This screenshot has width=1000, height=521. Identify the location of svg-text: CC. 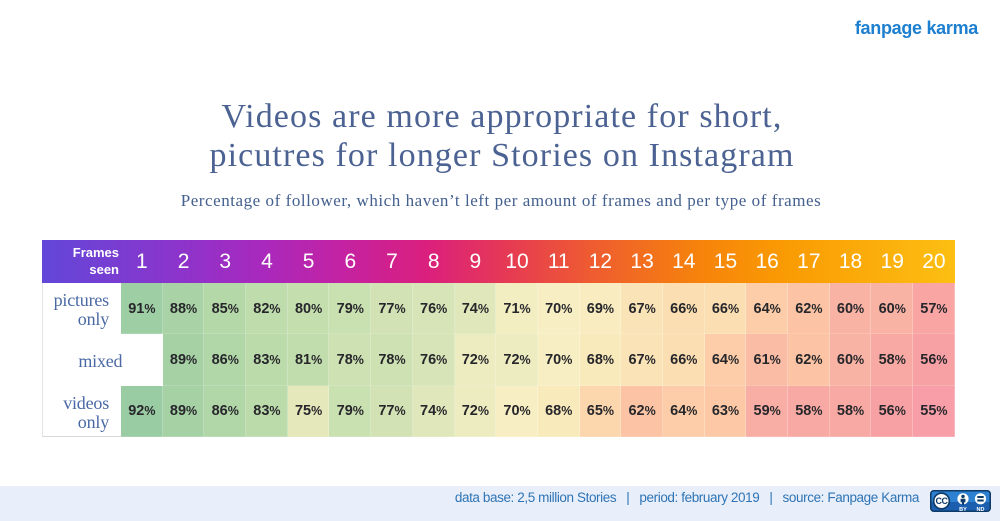
(942, 501).